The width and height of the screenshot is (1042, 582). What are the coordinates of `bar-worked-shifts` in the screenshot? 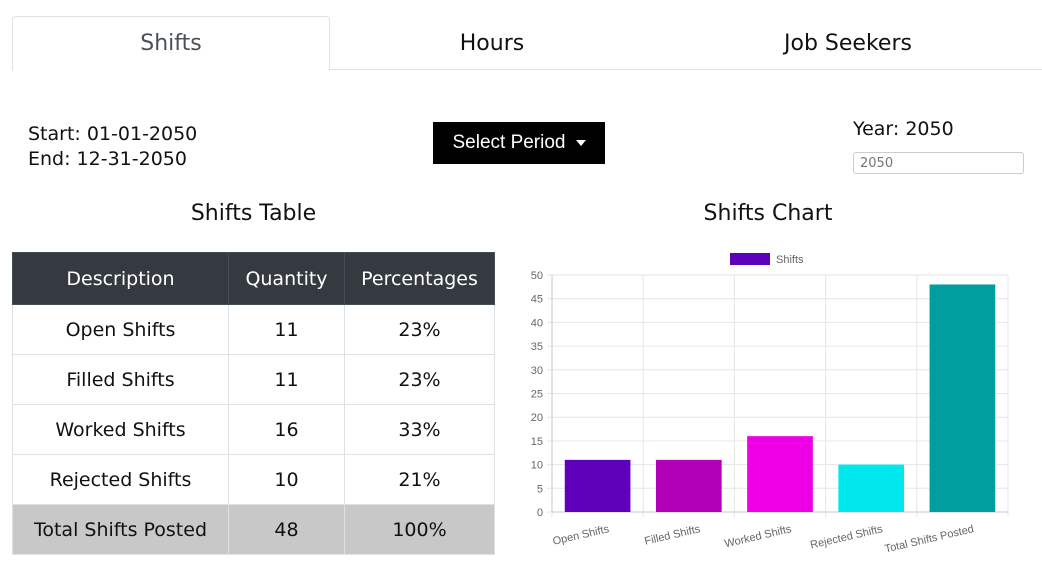 It's located at (780, 474).